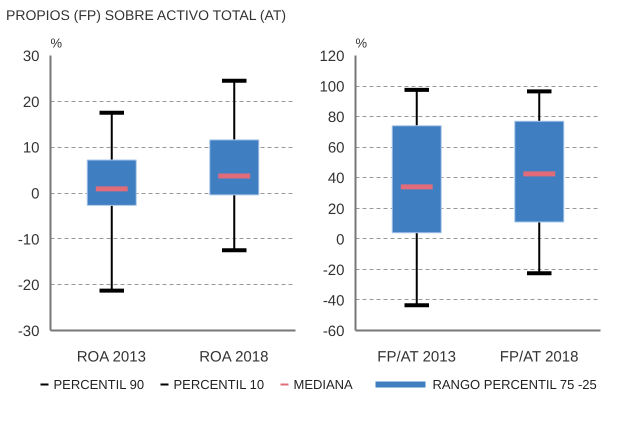  What do you see at coordinates (332, 56) in the screenshot?
I see `y-tick-label: 120` at bounding box center [332, 56].